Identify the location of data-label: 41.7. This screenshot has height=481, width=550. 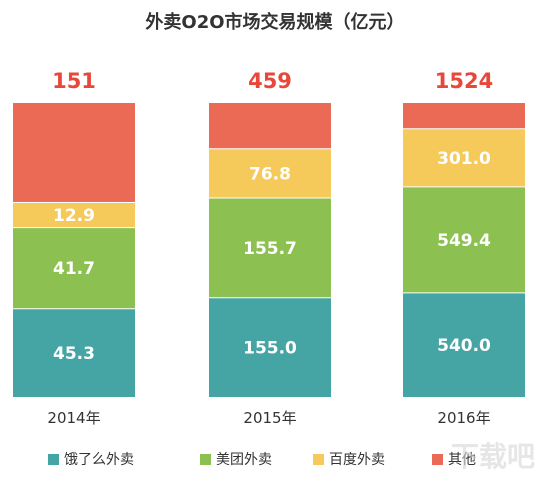
(74, 269).